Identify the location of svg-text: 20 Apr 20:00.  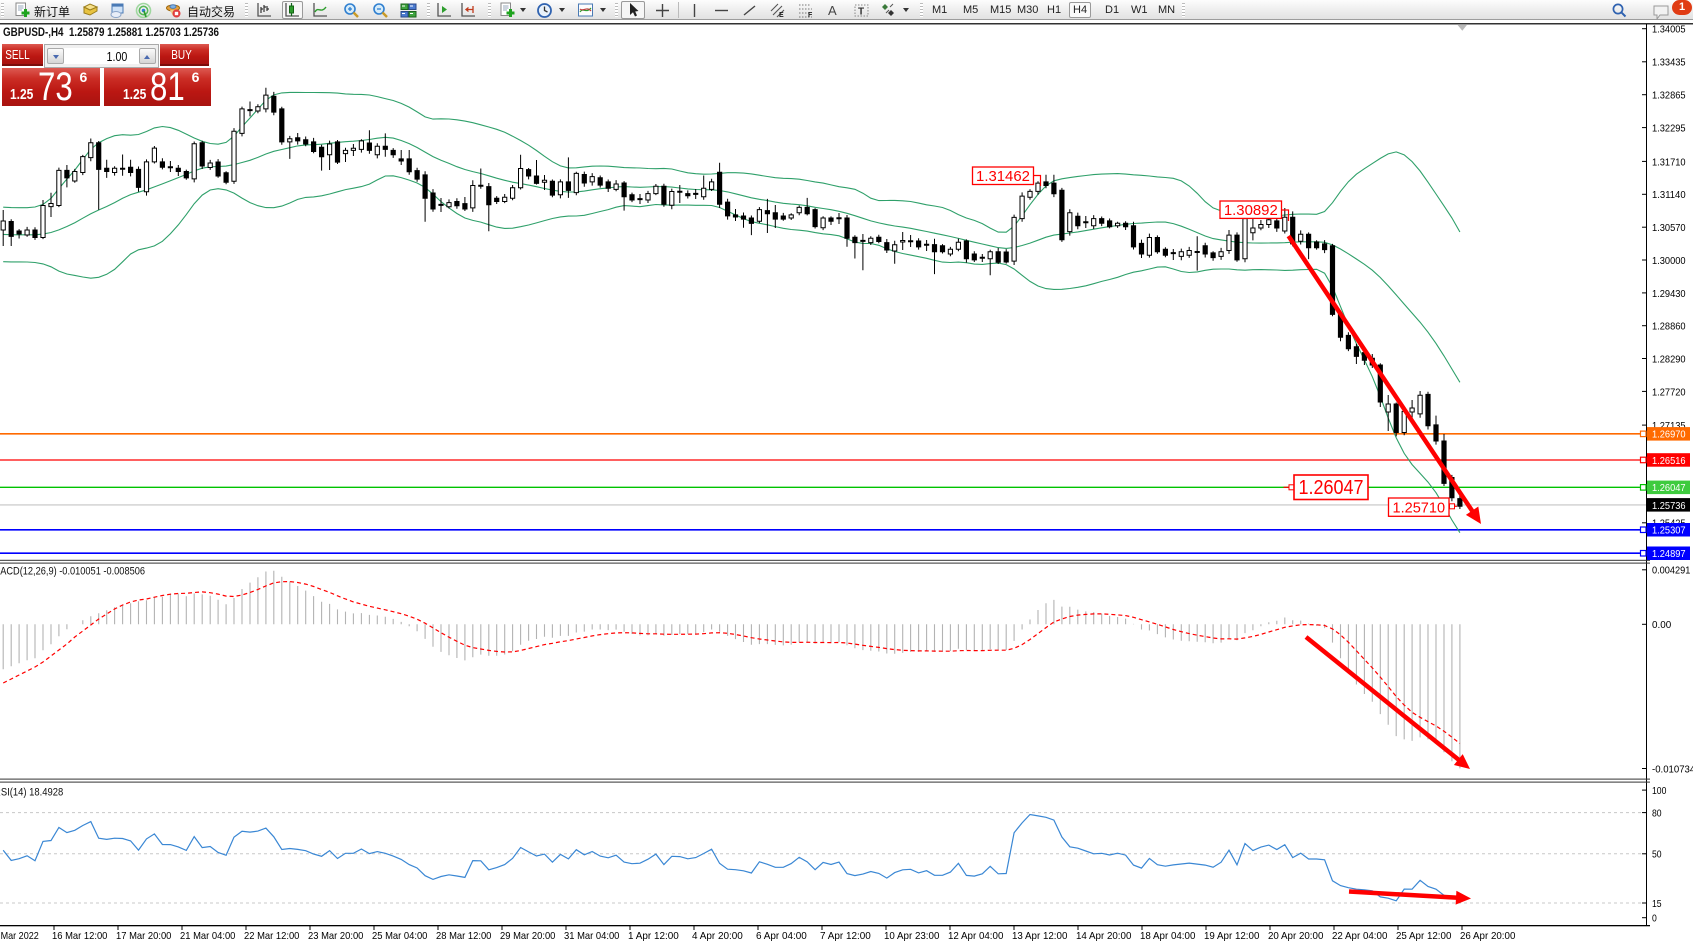
(1296, 936).